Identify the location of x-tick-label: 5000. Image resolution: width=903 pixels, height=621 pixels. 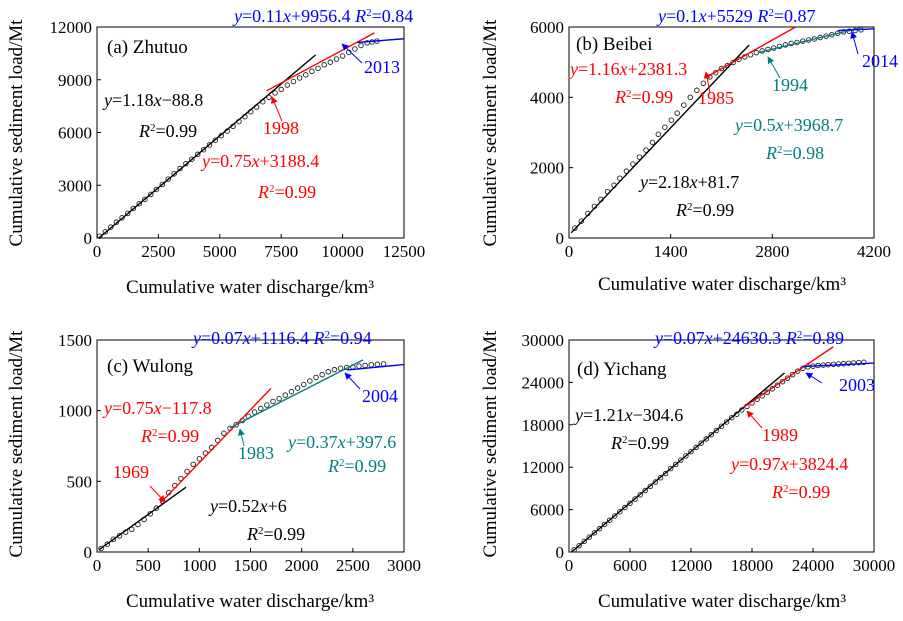
(220, 251).